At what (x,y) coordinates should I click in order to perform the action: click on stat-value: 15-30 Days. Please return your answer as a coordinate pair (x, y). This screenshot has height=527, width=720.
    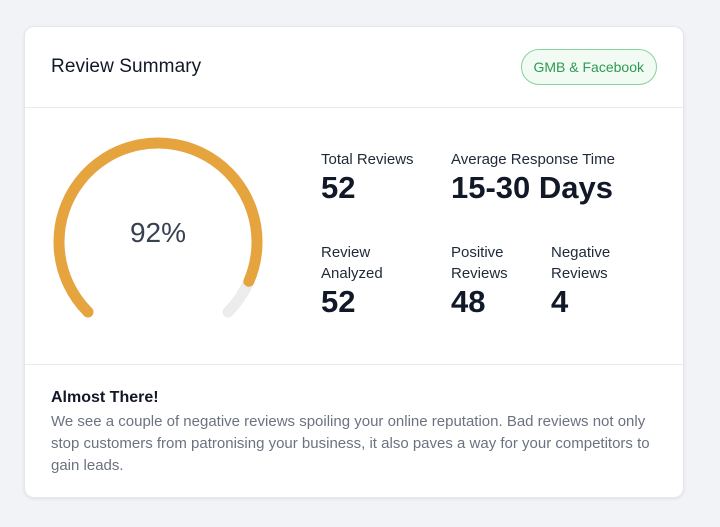
    Looking at the image, I should click on (532, 187).